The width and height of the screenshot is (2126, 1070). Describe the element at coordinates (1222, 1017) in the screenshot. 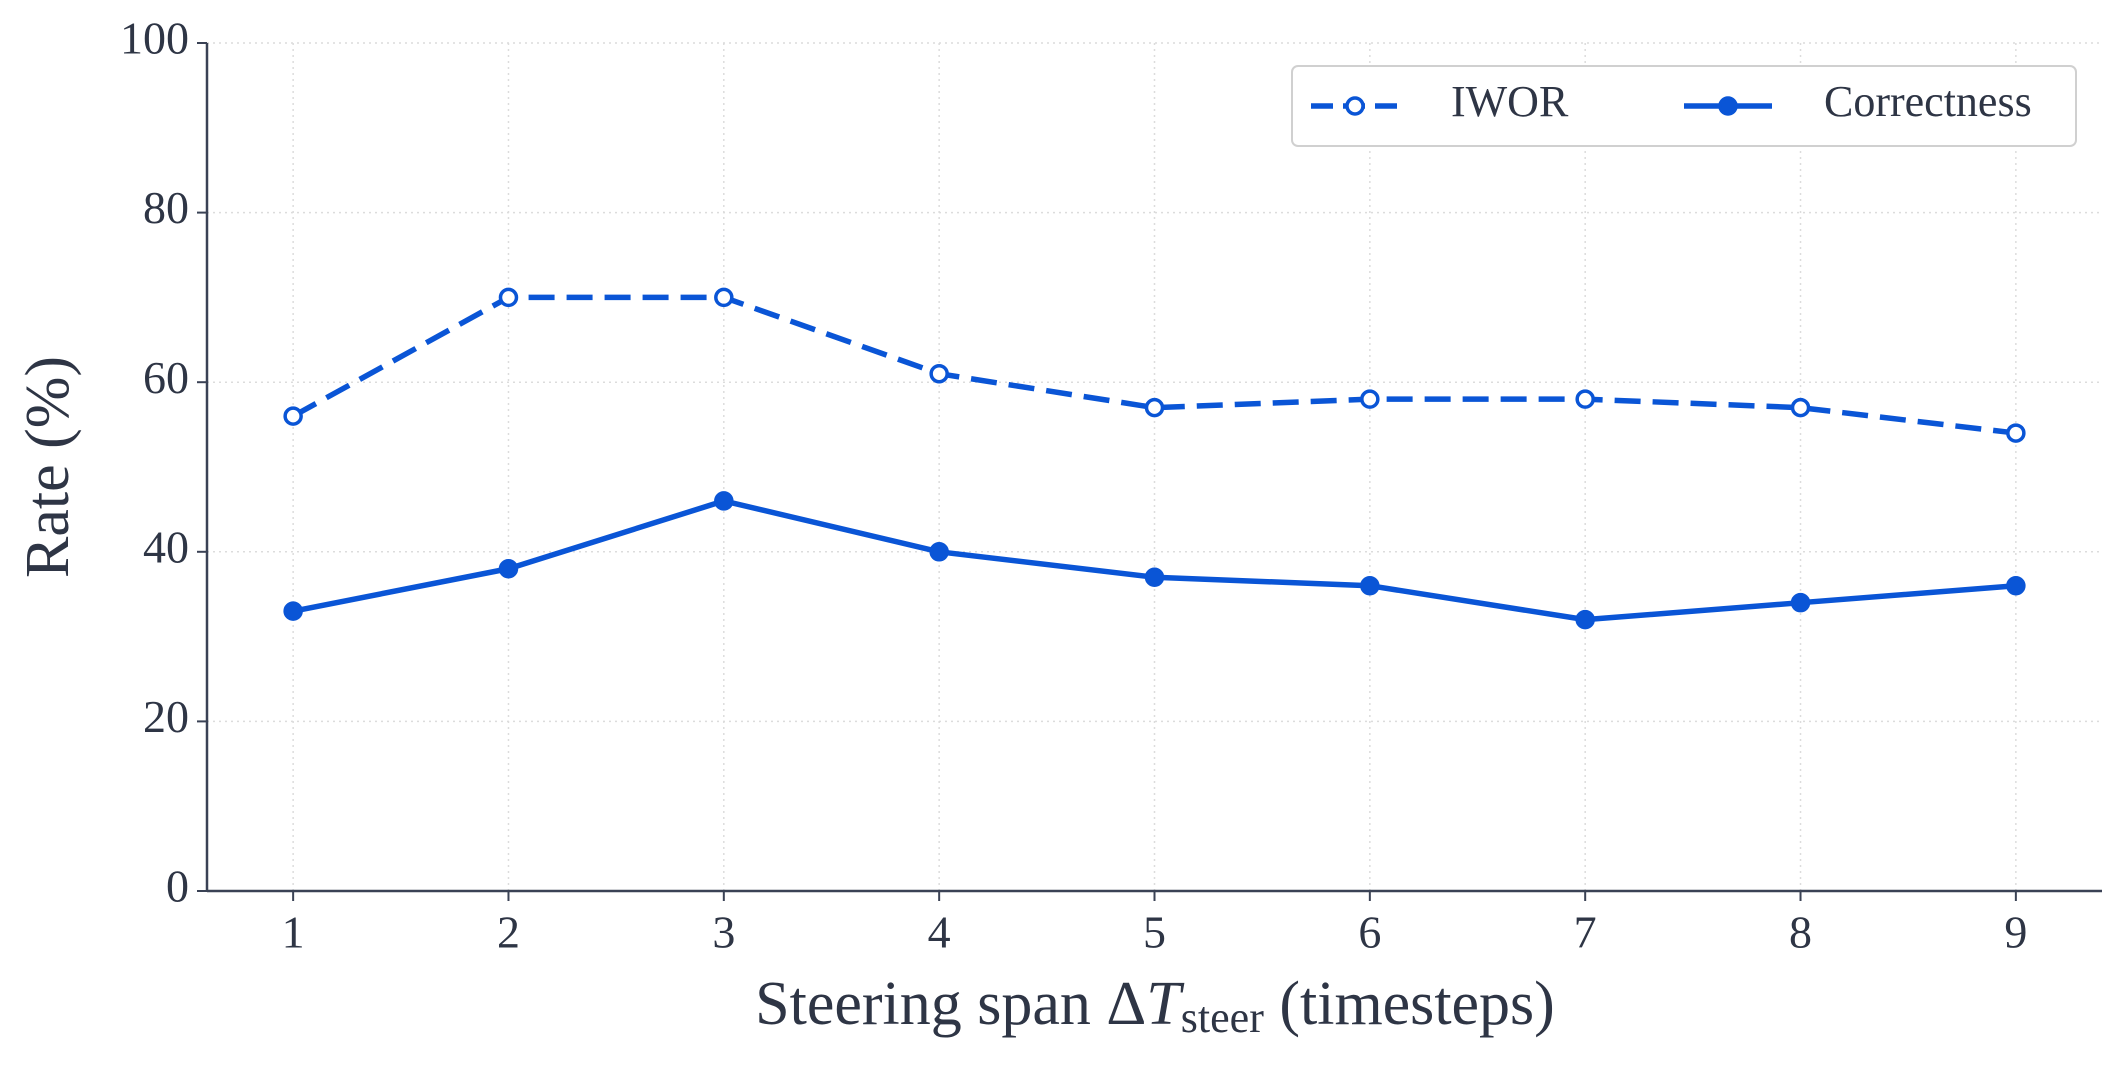

I see `x-label-part: steer` at that location.